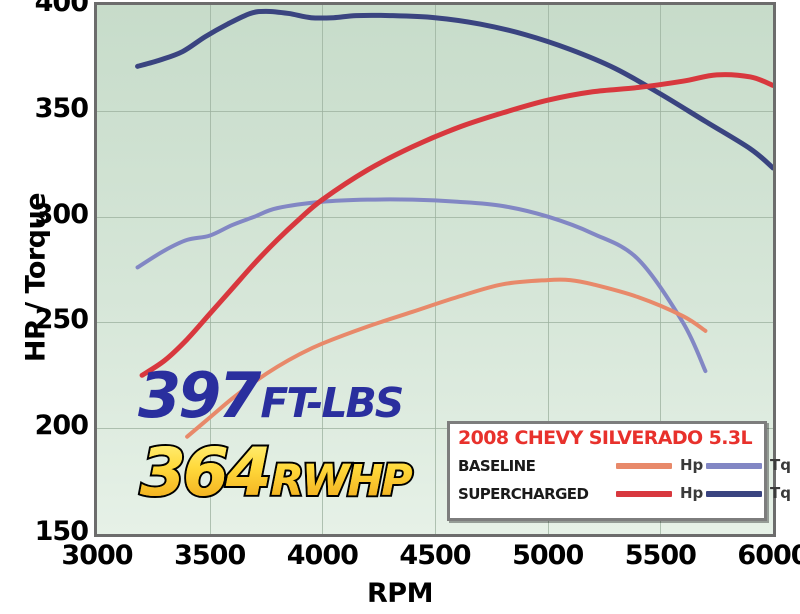 This screenshot has width=800, height=614. What do you see at coordinates (61, 320) in the screenshot?
I see `y-tick-250: 250` at bounding box center [61, 320].